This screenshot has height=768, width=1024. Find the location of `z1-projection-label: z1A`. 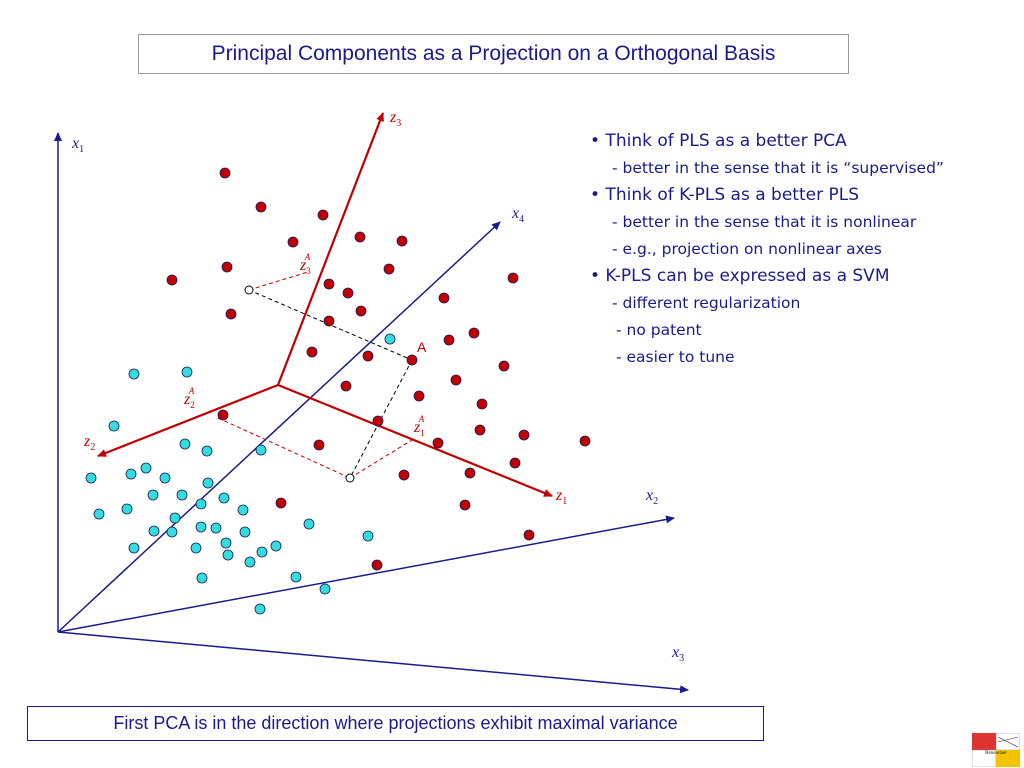

z1-projection-label: z1A is located at coordinates (419, 426).